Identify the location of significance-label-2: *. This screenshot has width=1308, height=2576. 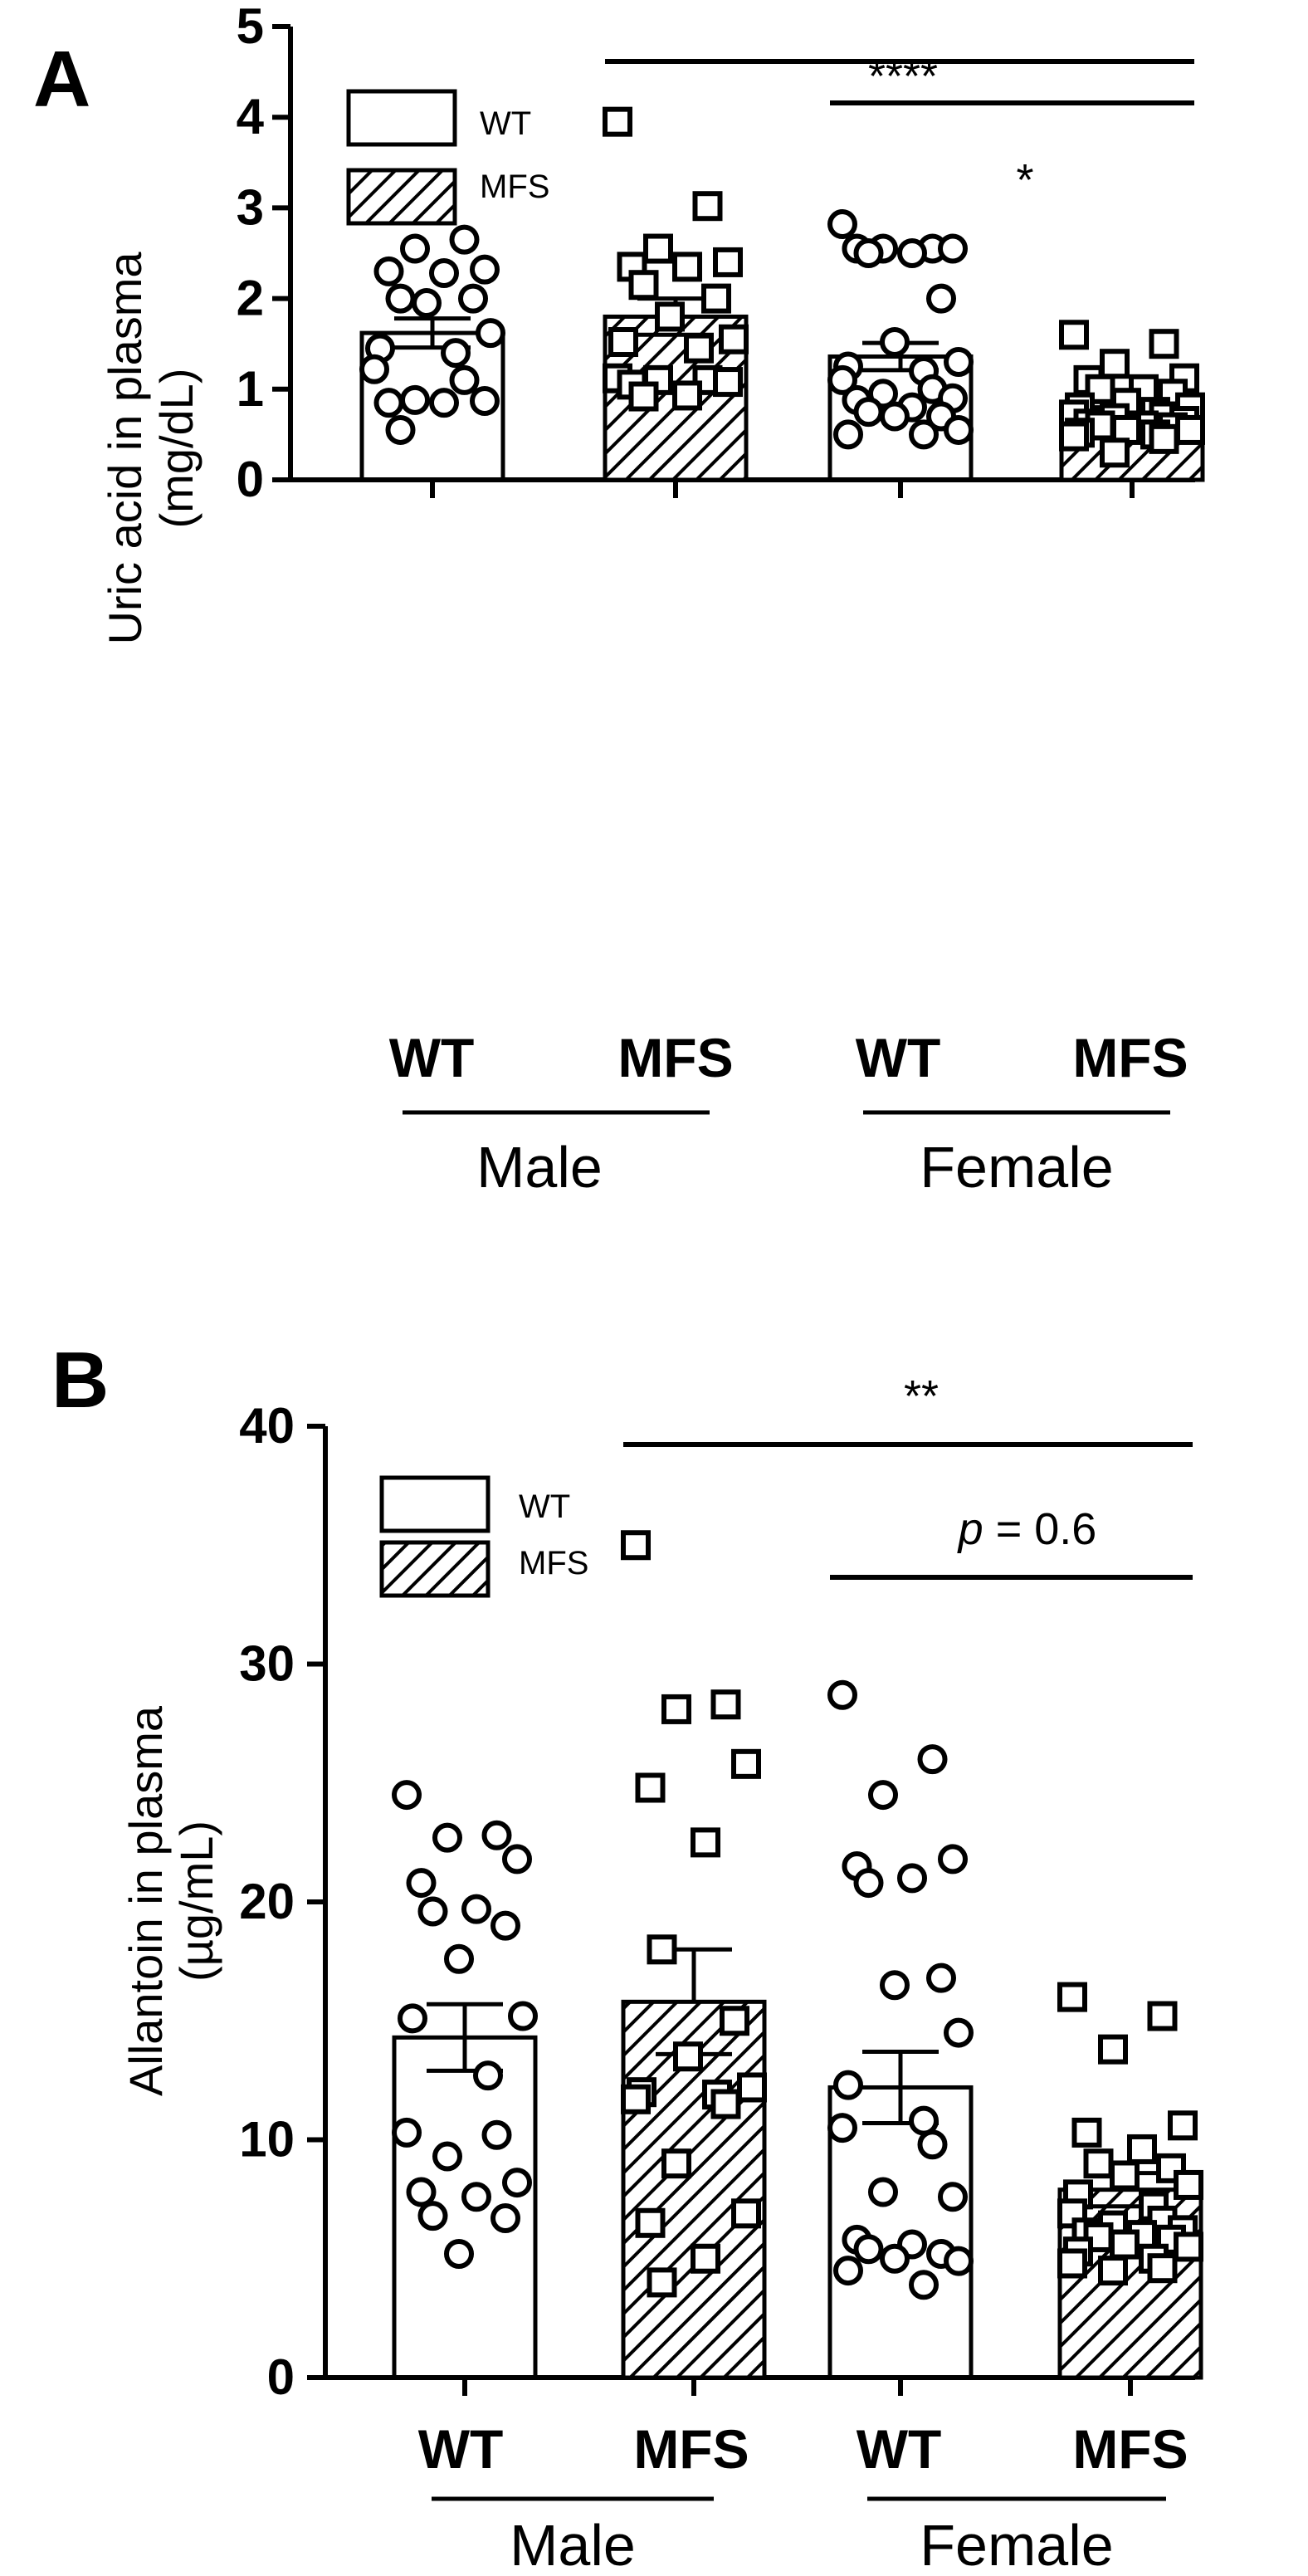
(1024, 180).